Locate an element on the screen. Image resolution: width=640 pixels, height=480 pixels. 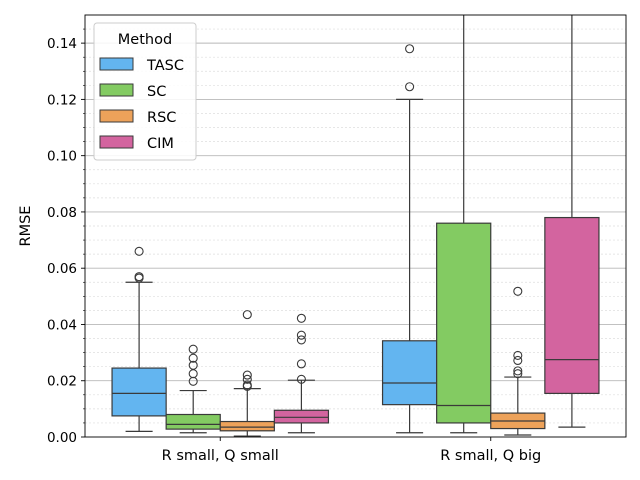
legend-label-rsc: RSC is located at coordinates (161, 118).